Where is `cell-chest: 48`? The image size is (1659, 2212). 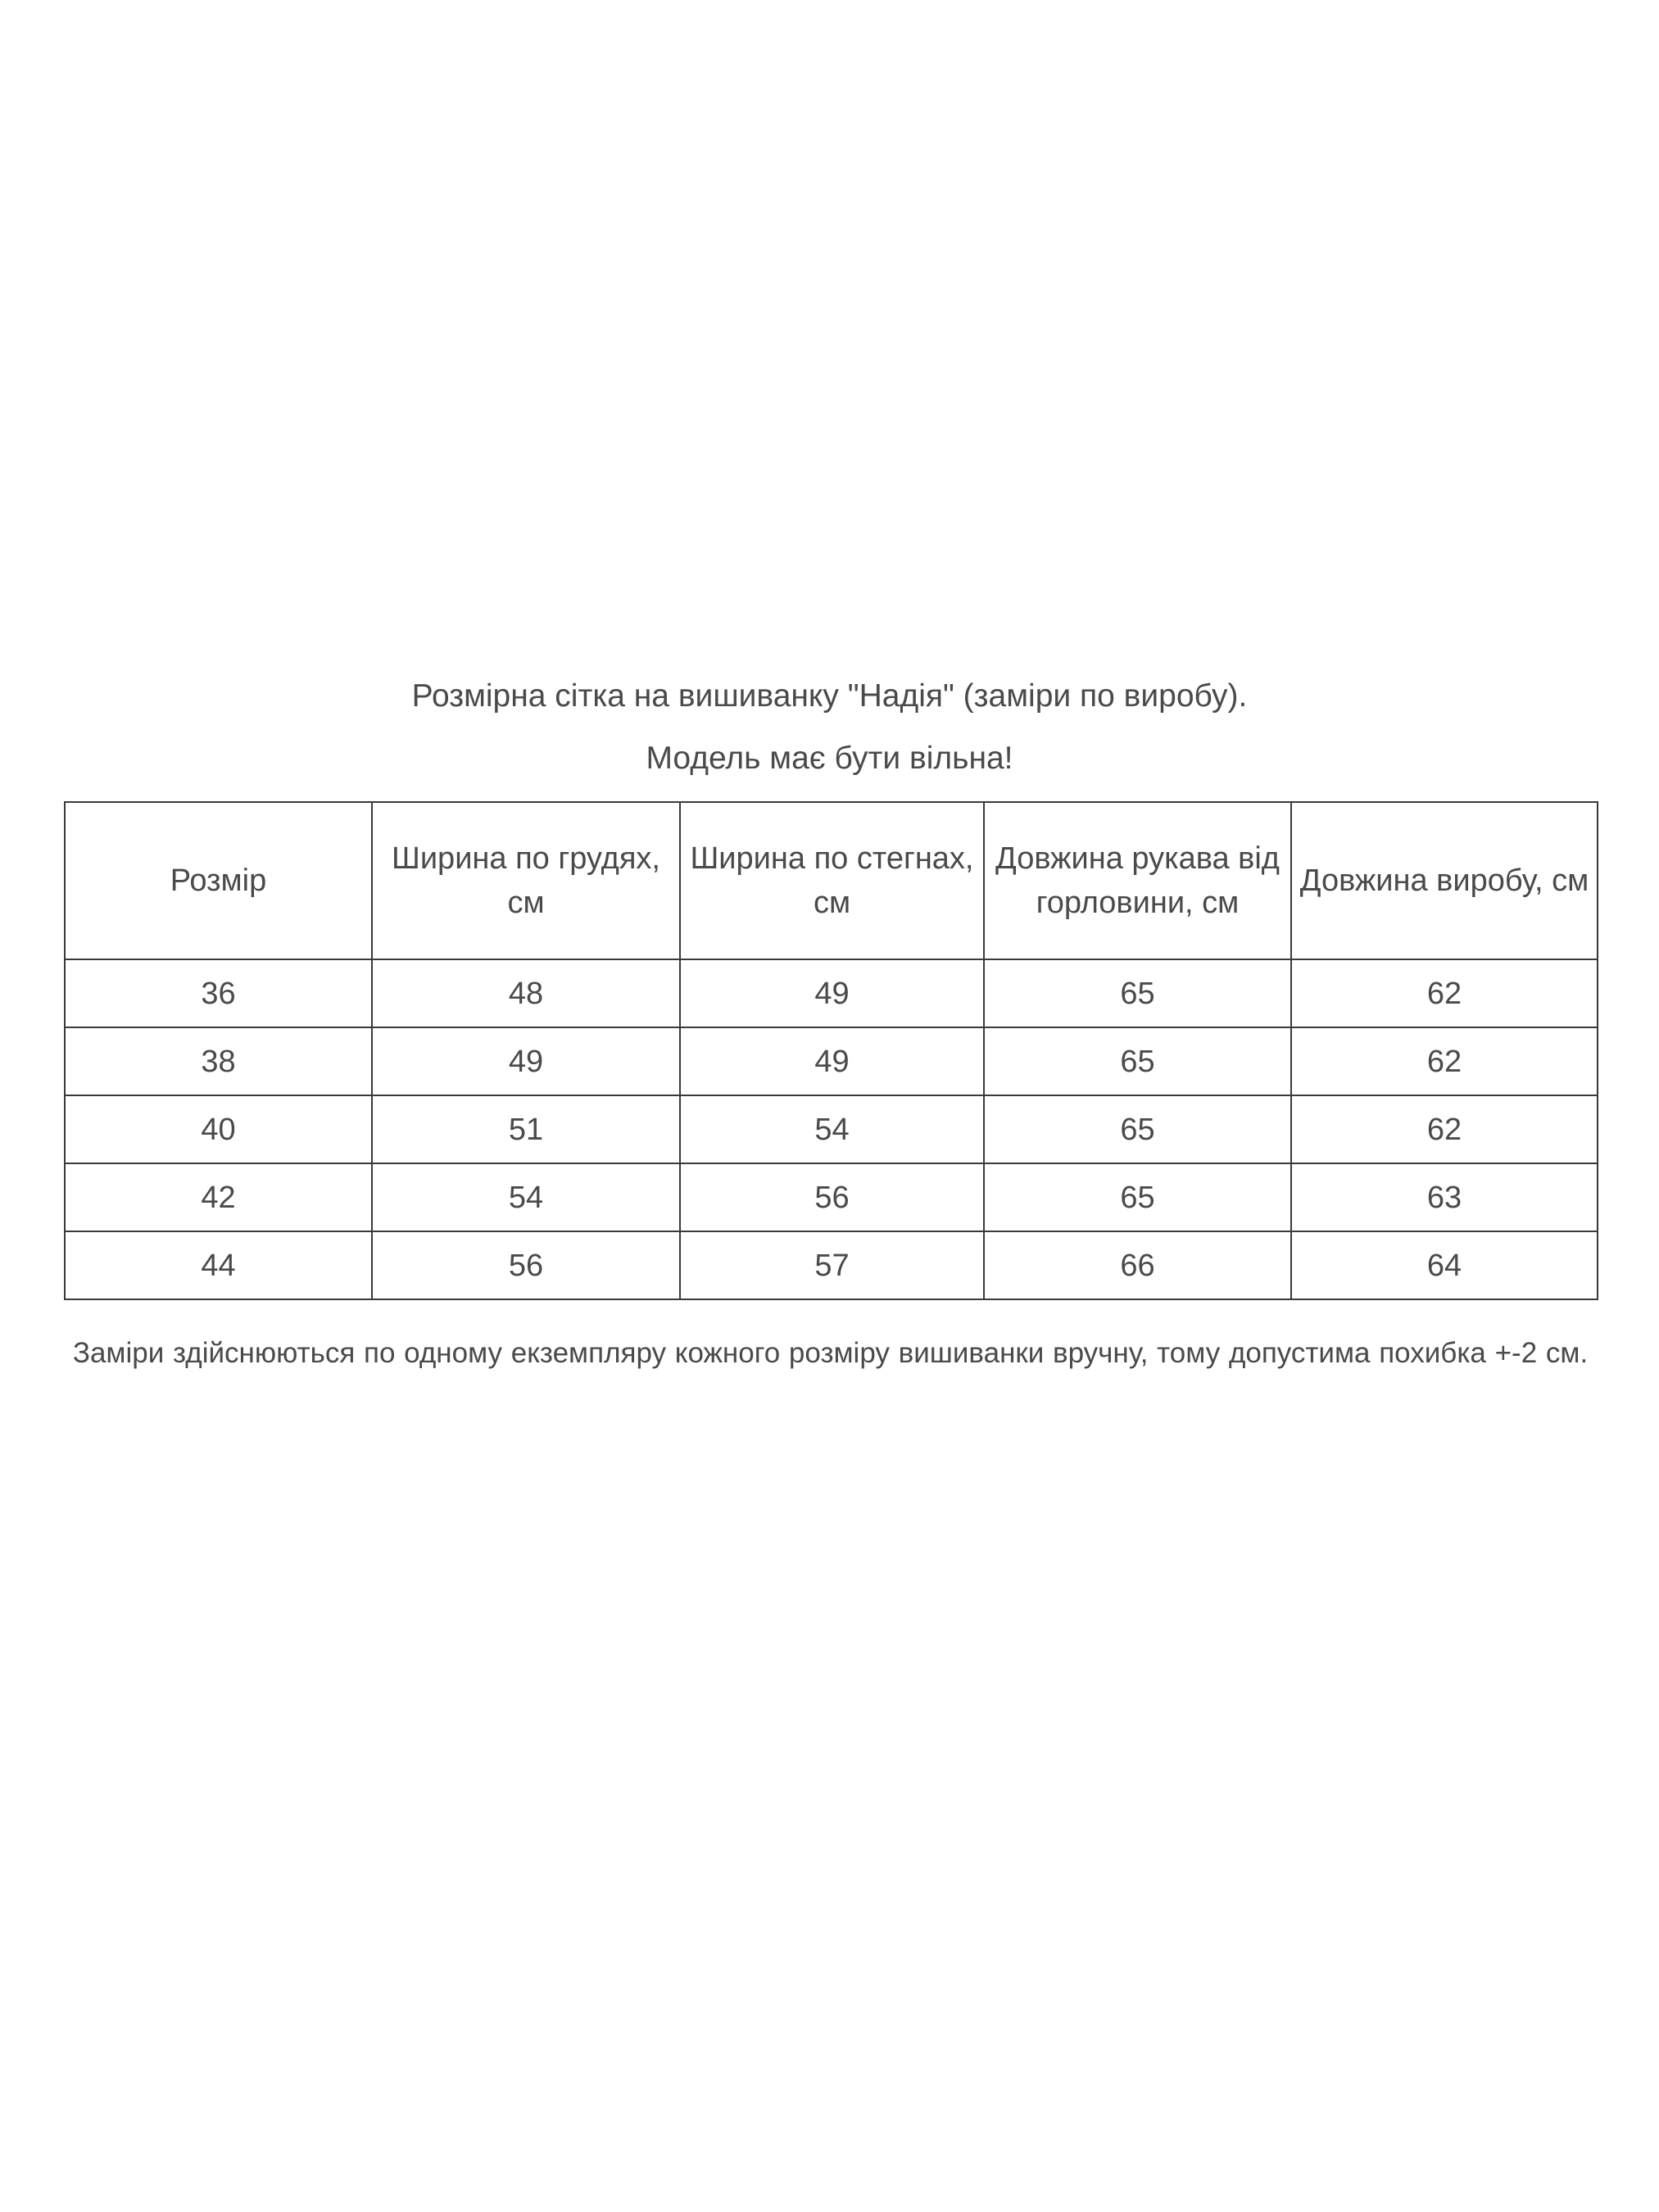 cell-chest: 48 is located at coordinates (526, 993).